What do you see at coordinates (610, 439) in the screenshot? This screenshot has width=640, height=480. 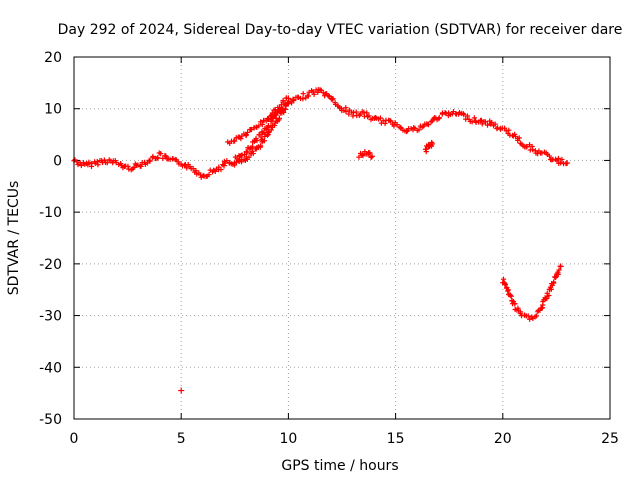 I see `x-tick-label: 25` at bounding box center [610, 439].